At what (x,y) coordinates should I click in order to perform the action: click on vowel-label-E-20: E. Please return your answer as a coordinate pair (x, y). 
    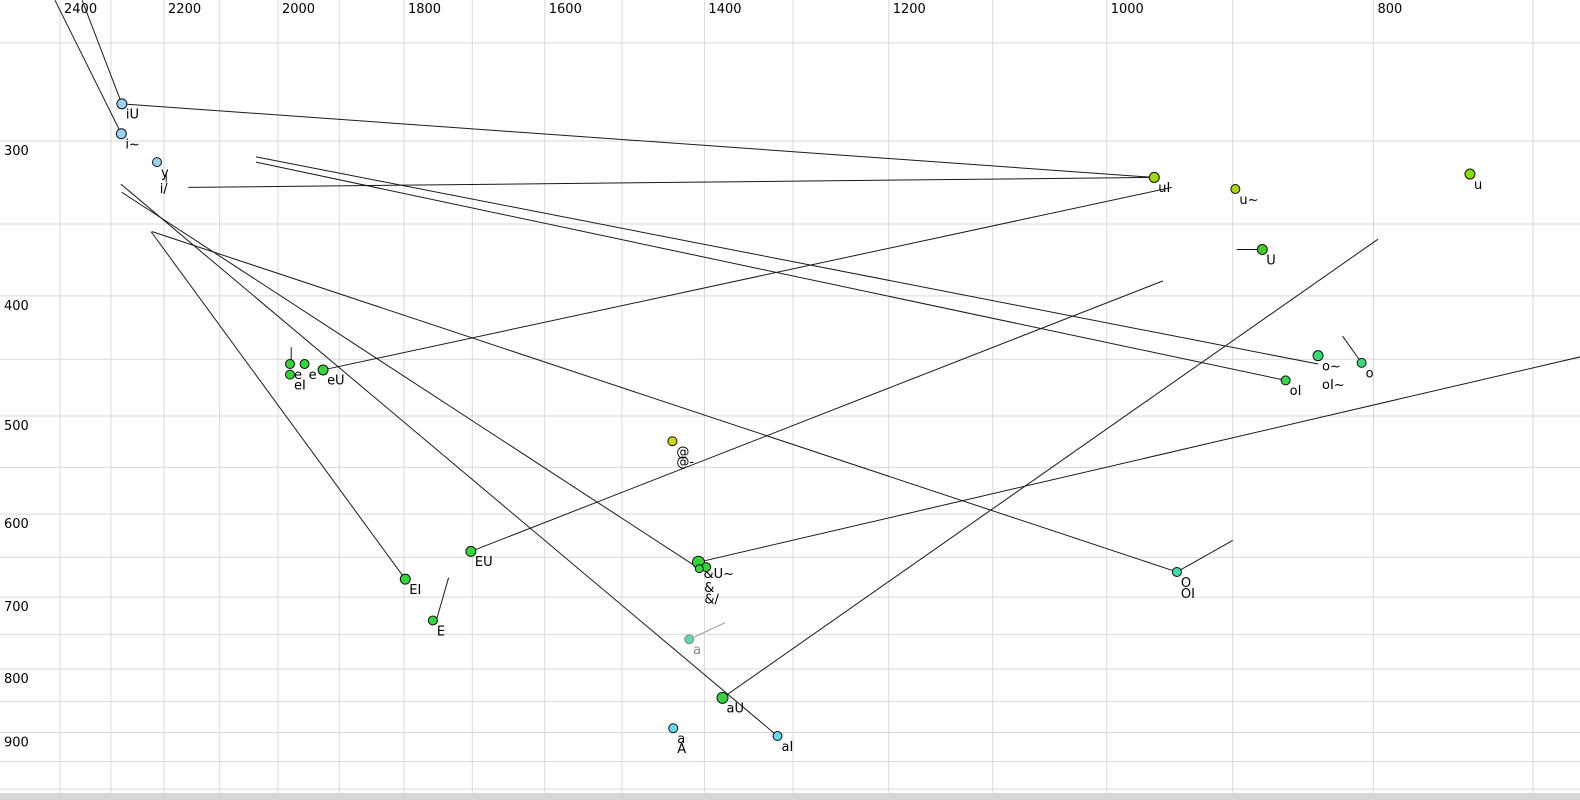
    Looking at the image, I should click on (441, 631).